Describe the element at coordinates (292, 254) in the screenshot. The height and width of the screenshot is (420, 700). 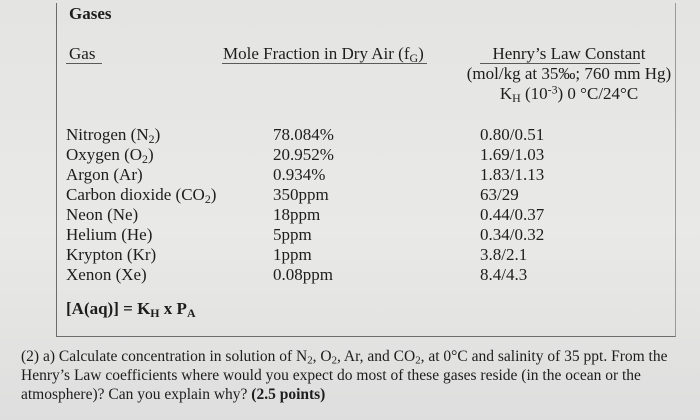
I see `mole-fraction-value: 1ppm` at that location.